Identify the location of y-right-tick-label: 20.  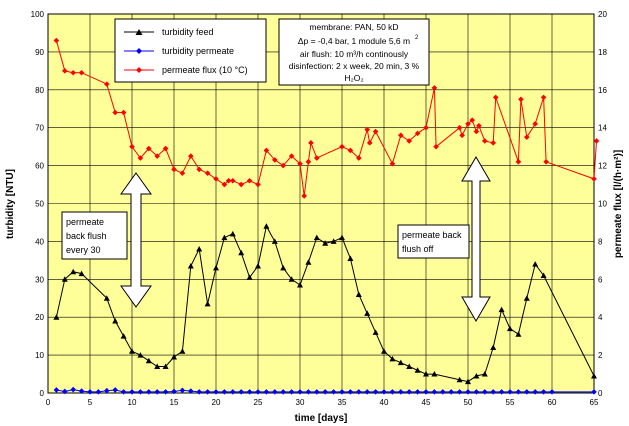
(602, 14).